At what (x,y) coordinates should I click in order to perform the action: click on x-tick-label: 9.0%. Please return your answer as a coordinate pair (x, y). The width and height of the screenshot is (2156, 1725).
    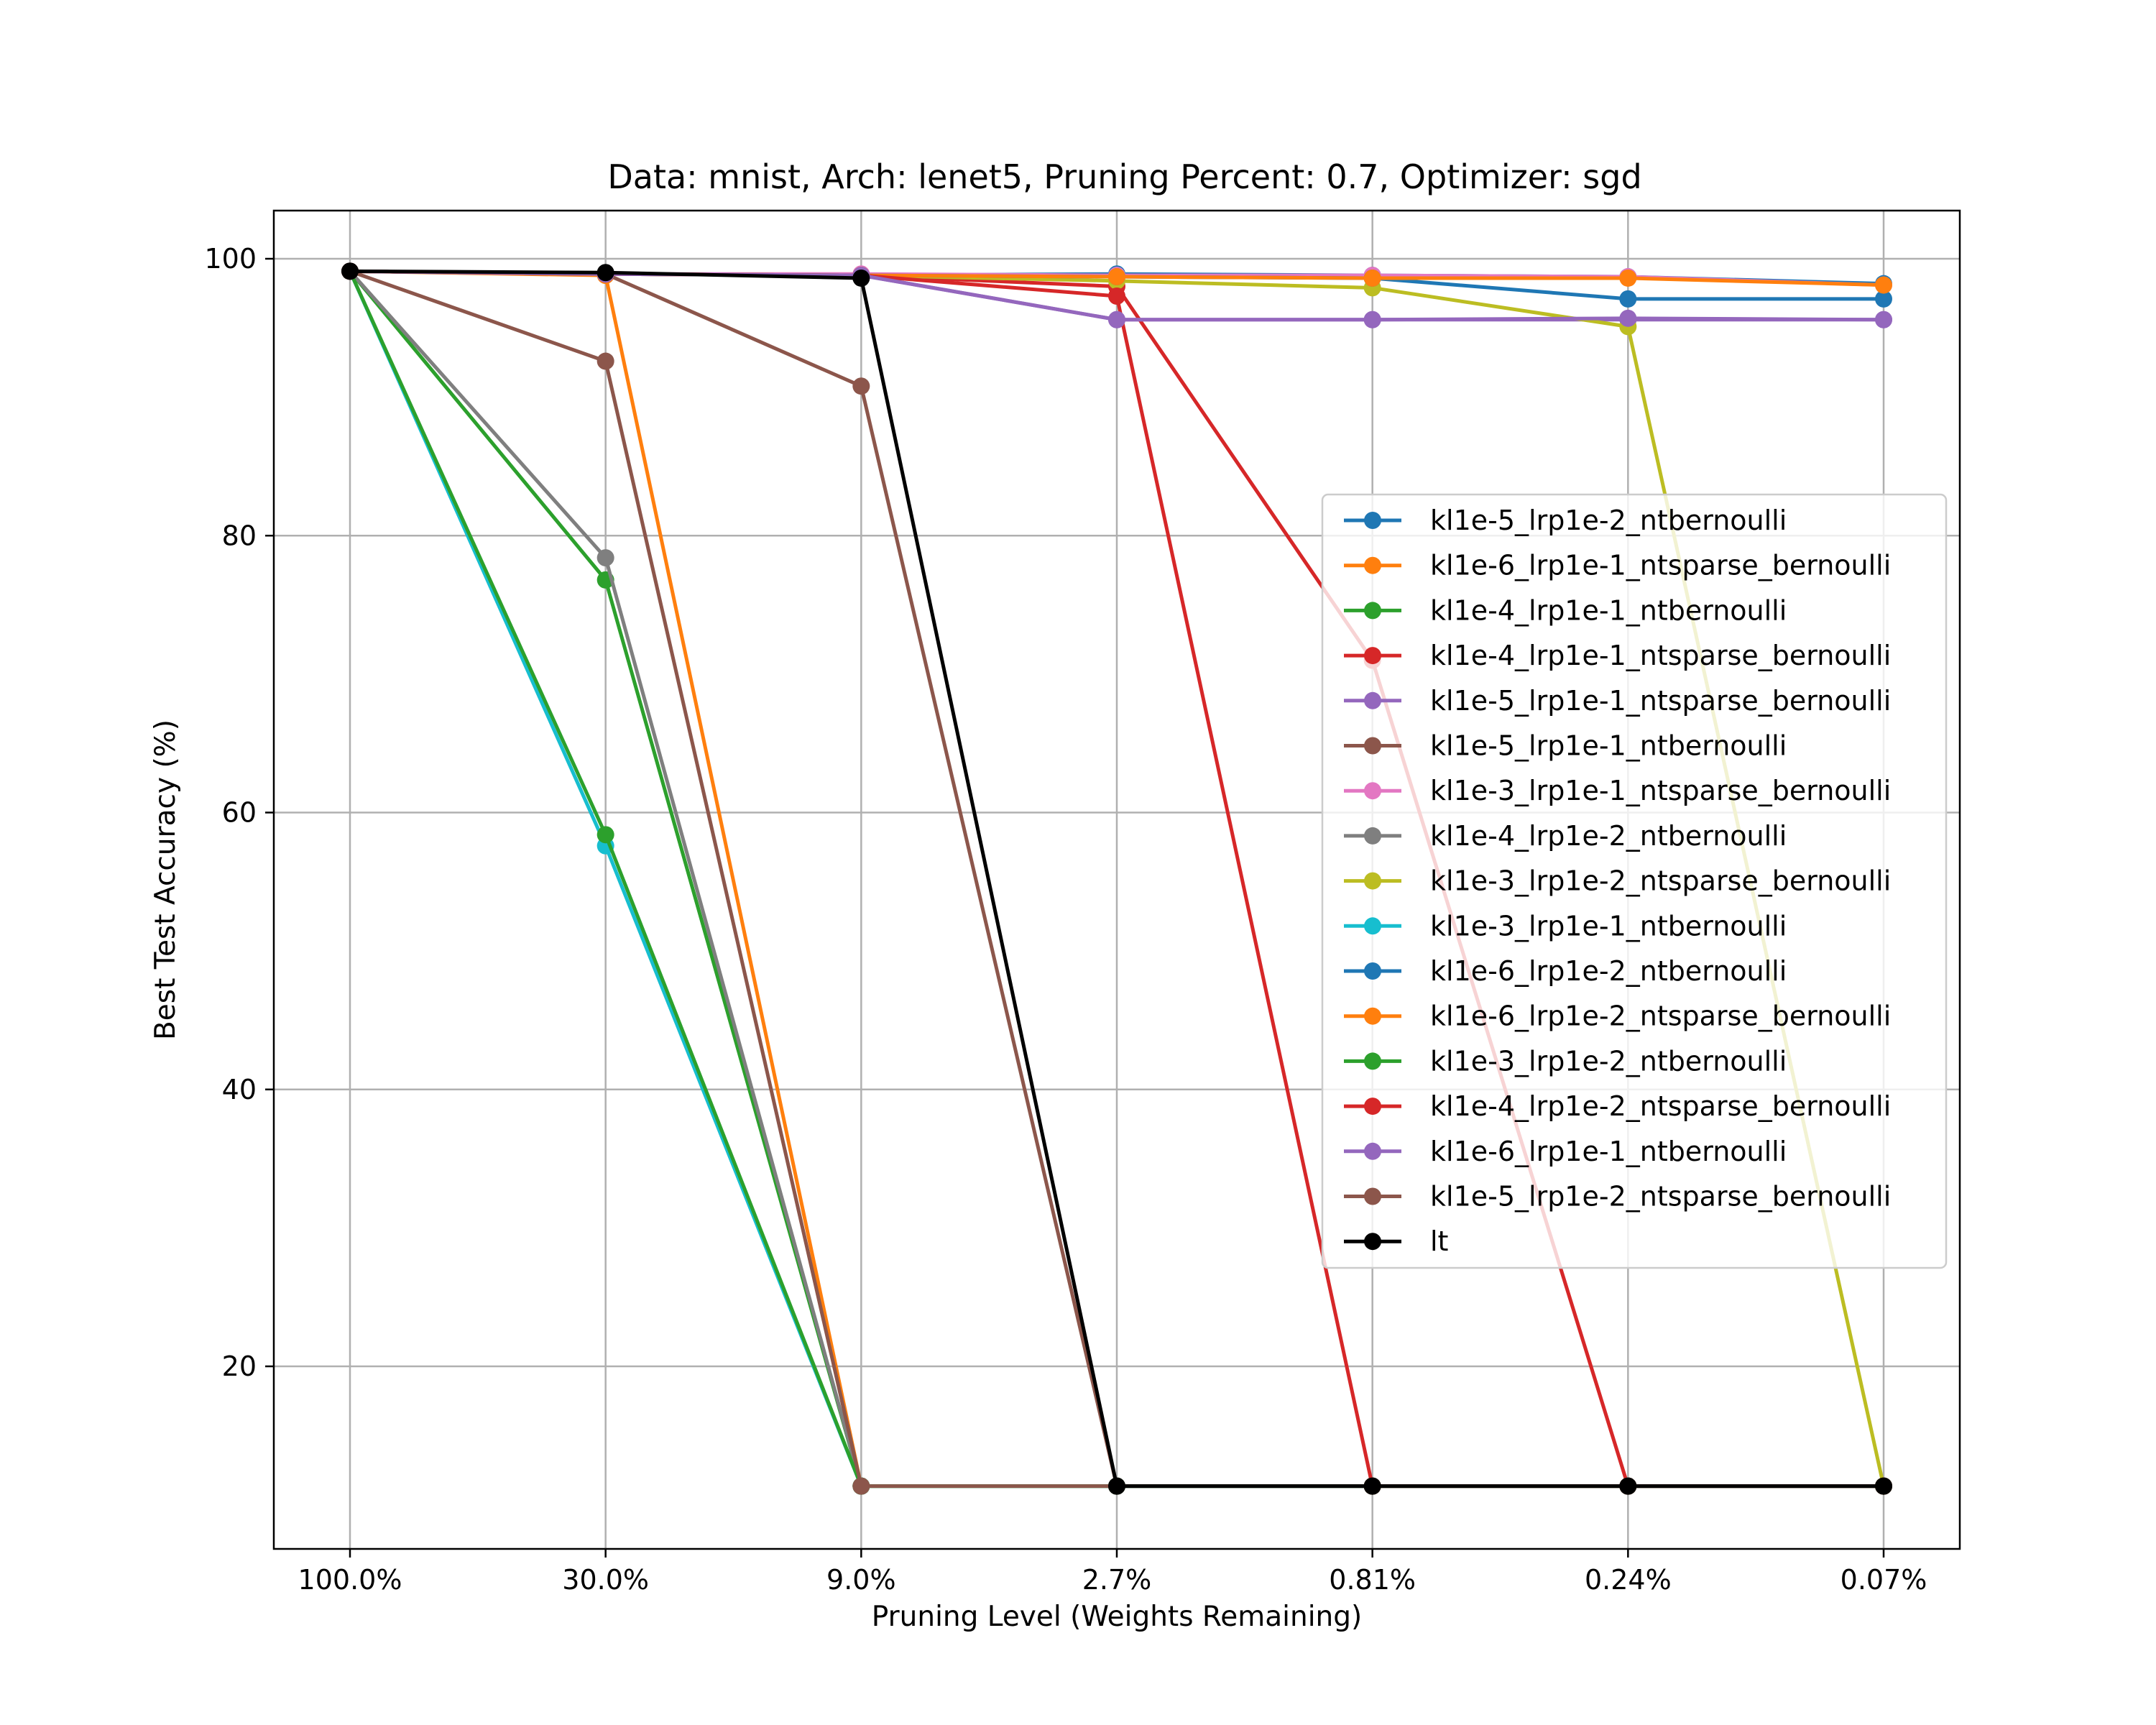
    Looking at the image, I should click on (861, 1580).